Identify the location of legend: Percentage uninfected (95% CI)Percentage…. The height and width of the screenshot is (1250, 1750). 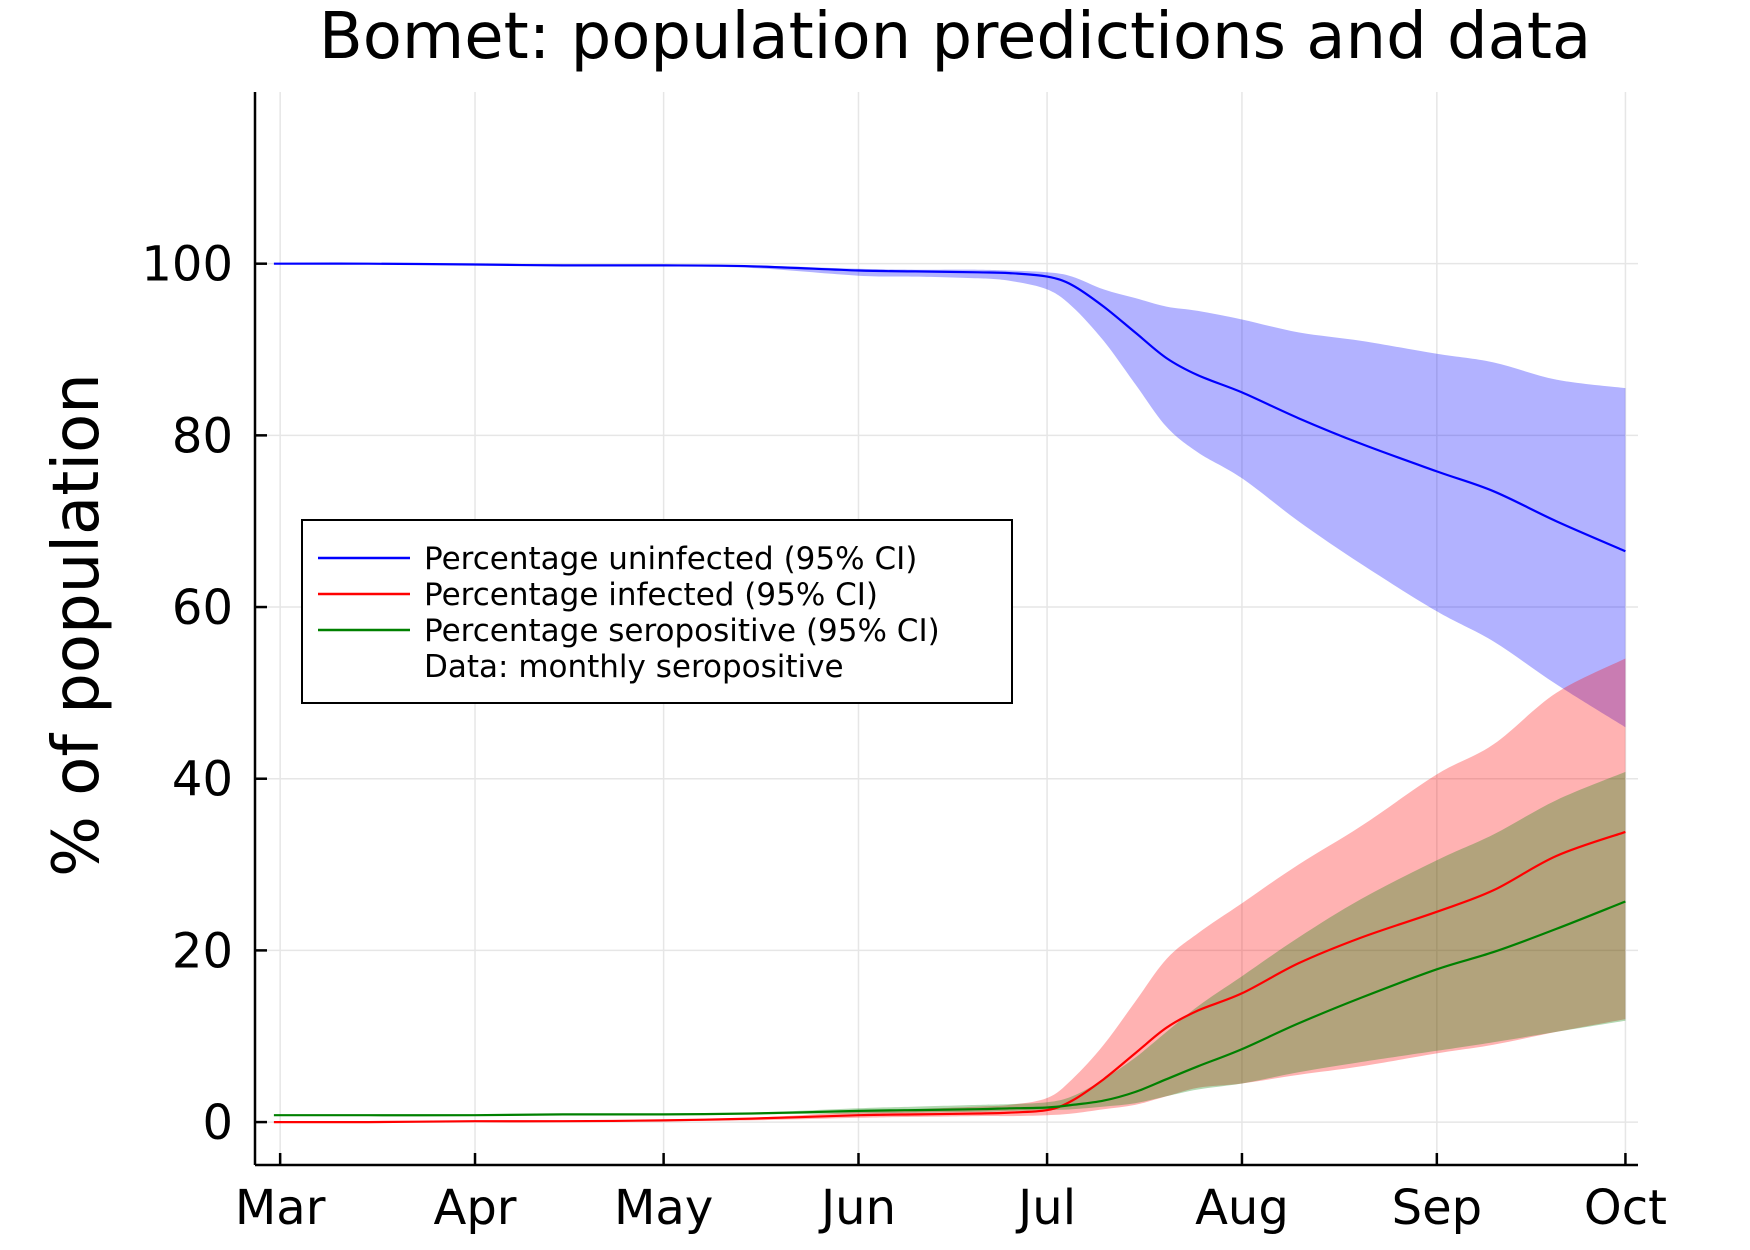
(657, 611).